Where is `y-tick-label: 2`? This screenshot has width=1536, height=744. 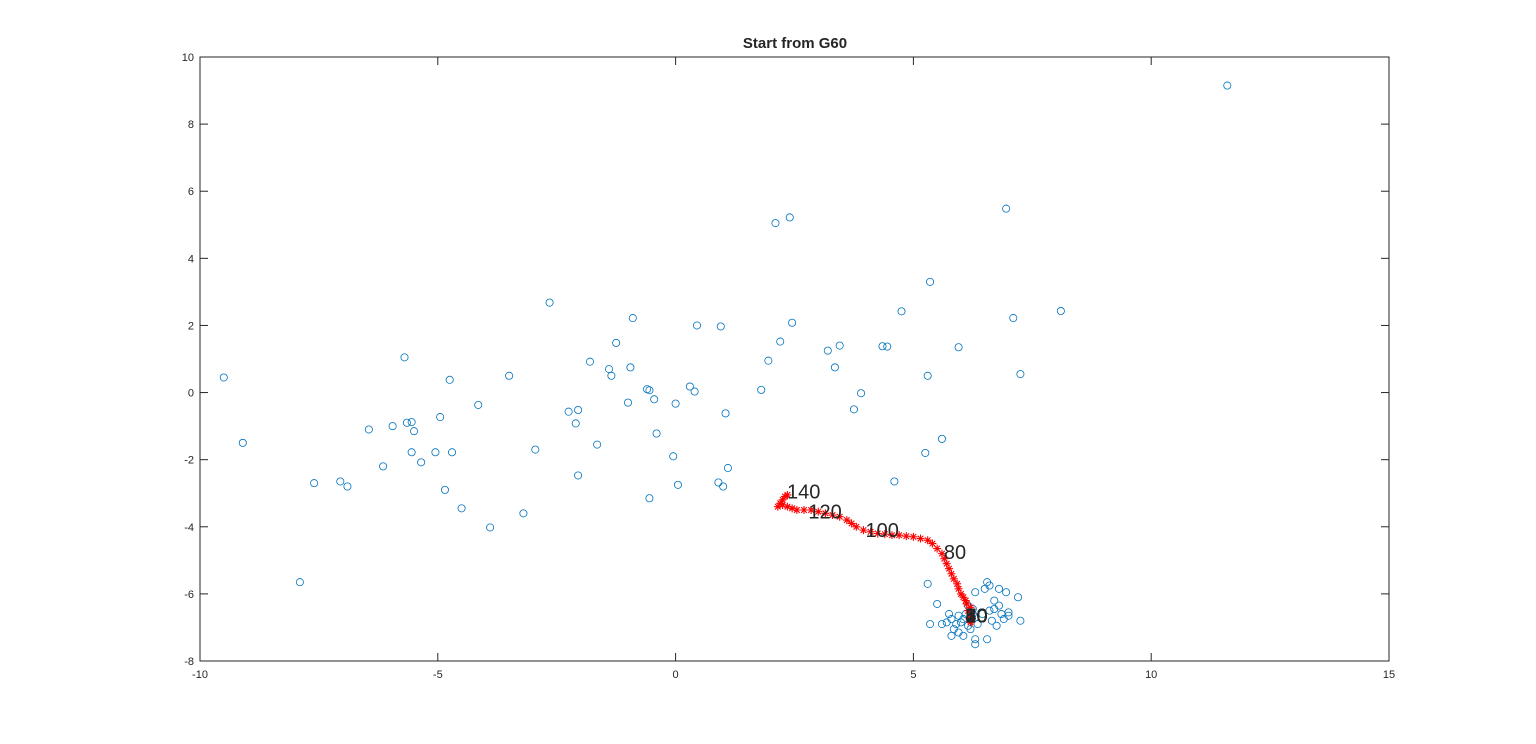
y-tick-label: 2 is located at coordinates (191, 326).